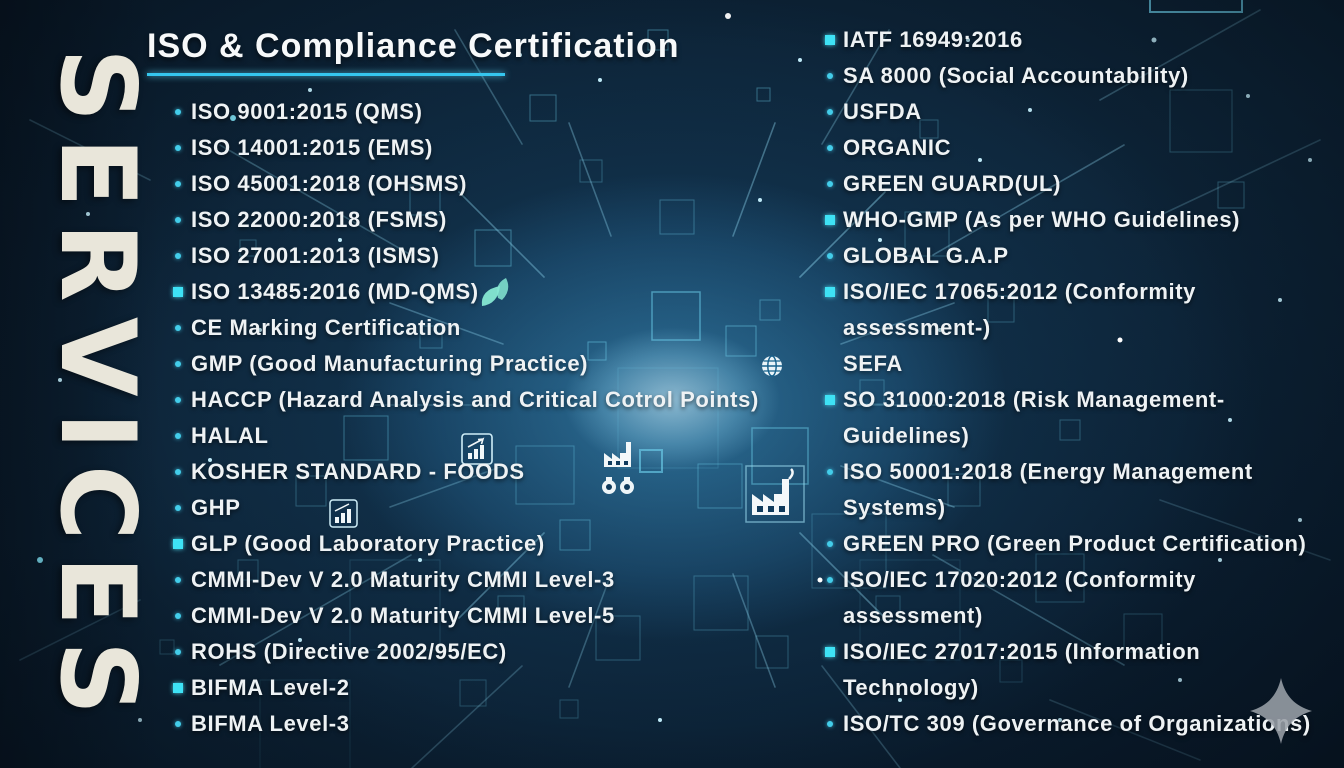 Image resolution: width=1344 pixels, height=768 pixels. What do you see at coordinates (462, 688) in the screenshot?
I see `list-item: BIFMA Level-2` at bounding box center [462, 688].